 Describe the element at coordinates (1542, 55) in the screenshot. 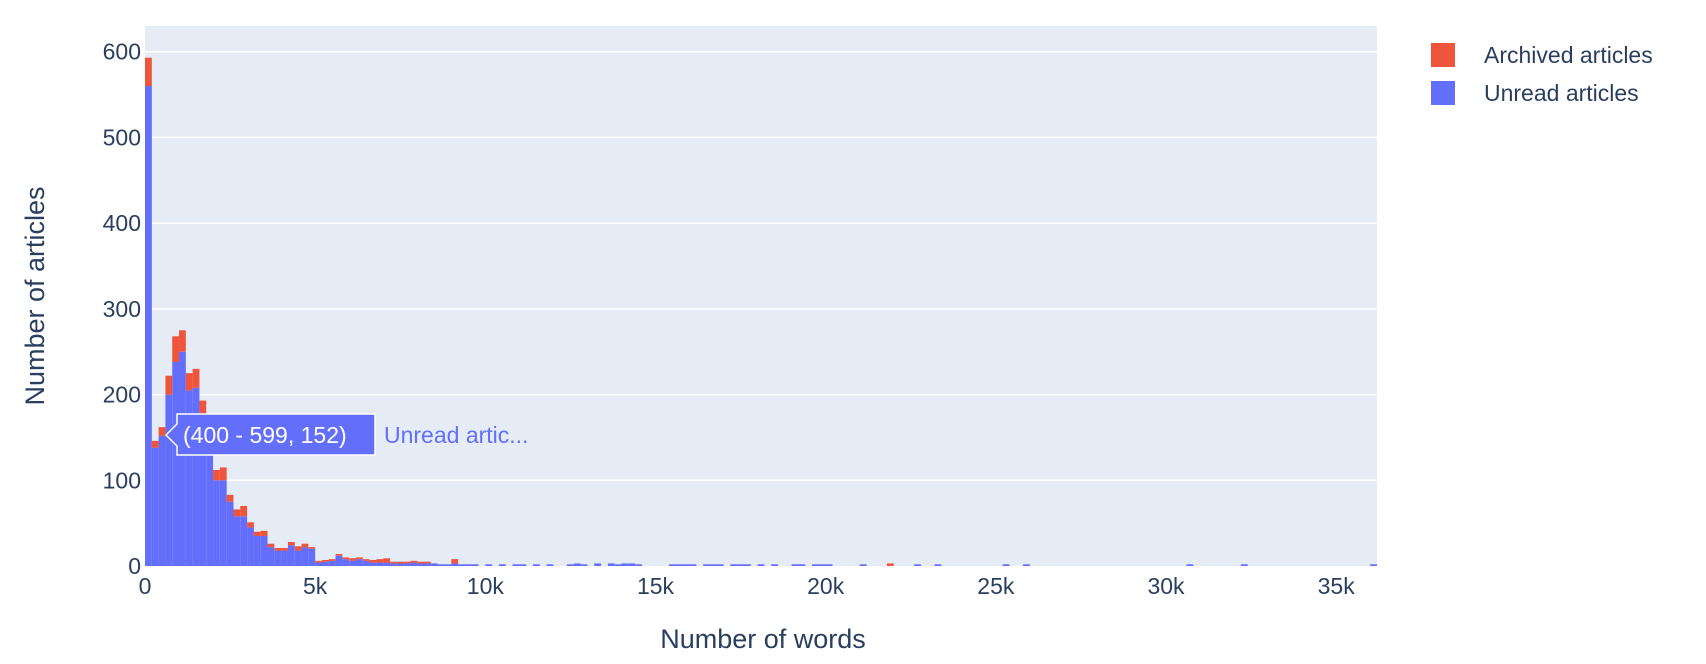

I see `legend-item-archived: Archived articles` at that location.